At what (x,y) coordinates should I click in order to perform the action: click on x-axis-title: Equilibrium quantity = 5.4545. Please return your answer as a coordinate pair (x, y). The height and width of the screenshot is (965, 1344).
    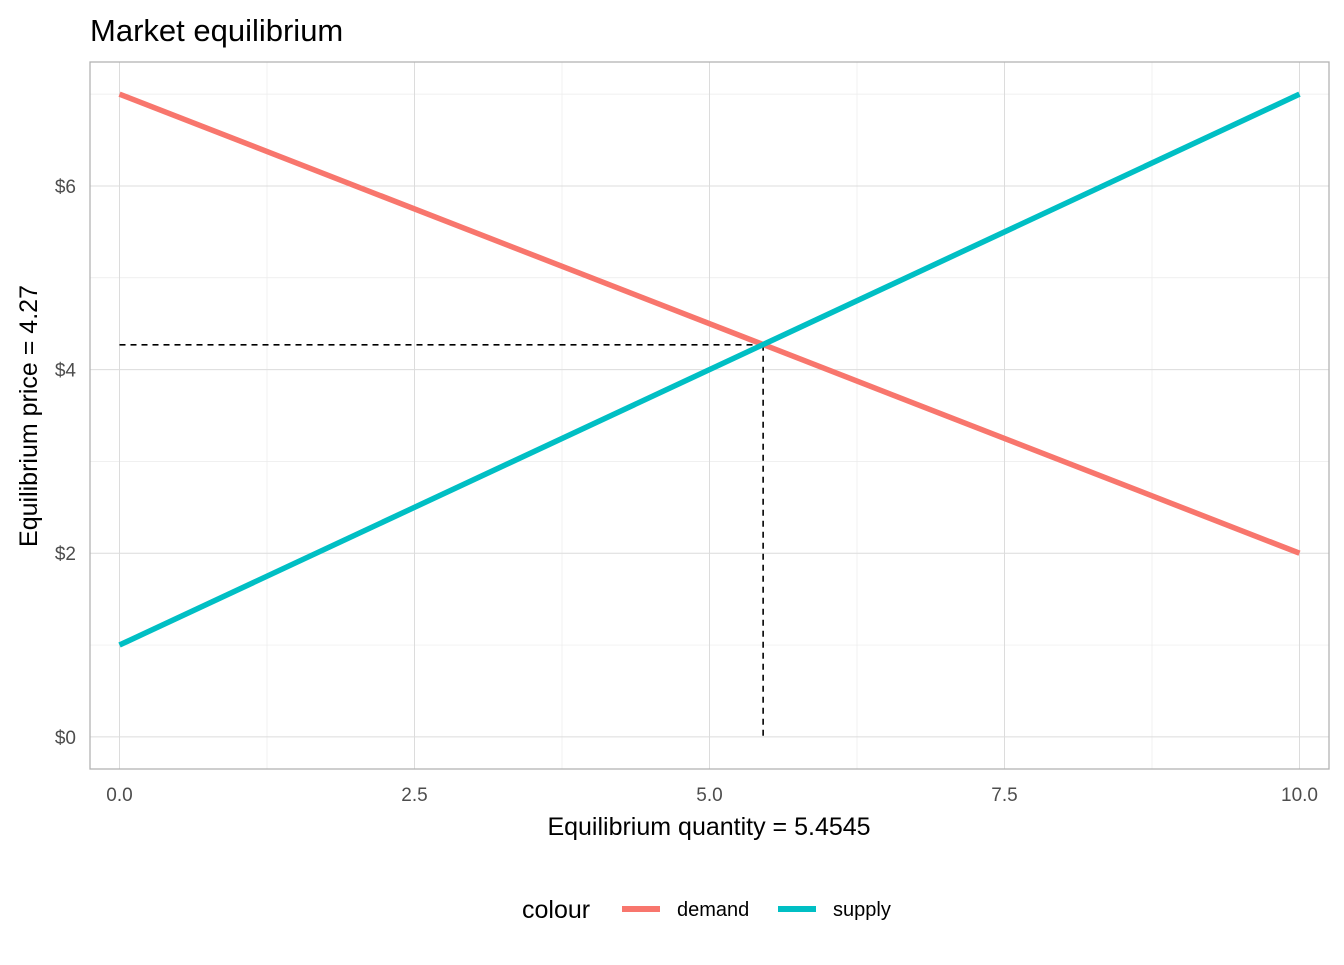
    Looking at the image, I should click on (708, 827).